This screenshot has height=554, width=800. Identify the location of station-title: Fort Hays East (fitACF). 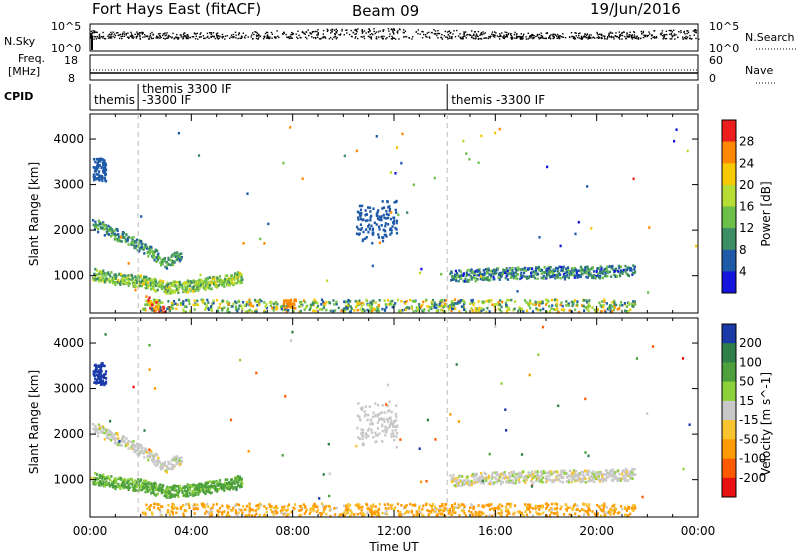
(176, 9).